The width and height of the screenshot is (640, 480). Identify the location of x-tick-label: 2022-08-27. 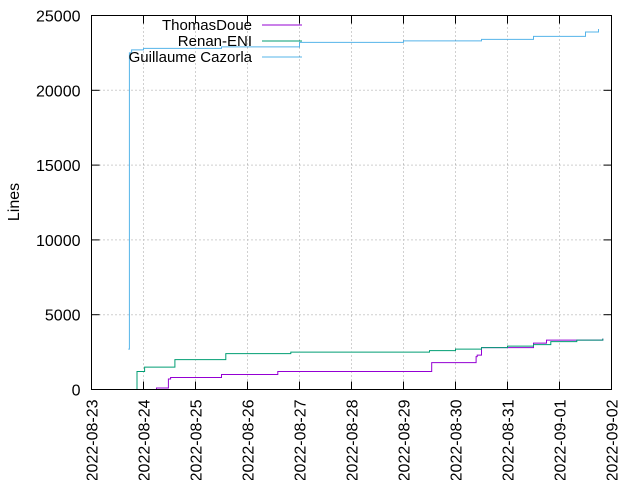
(301, 439).